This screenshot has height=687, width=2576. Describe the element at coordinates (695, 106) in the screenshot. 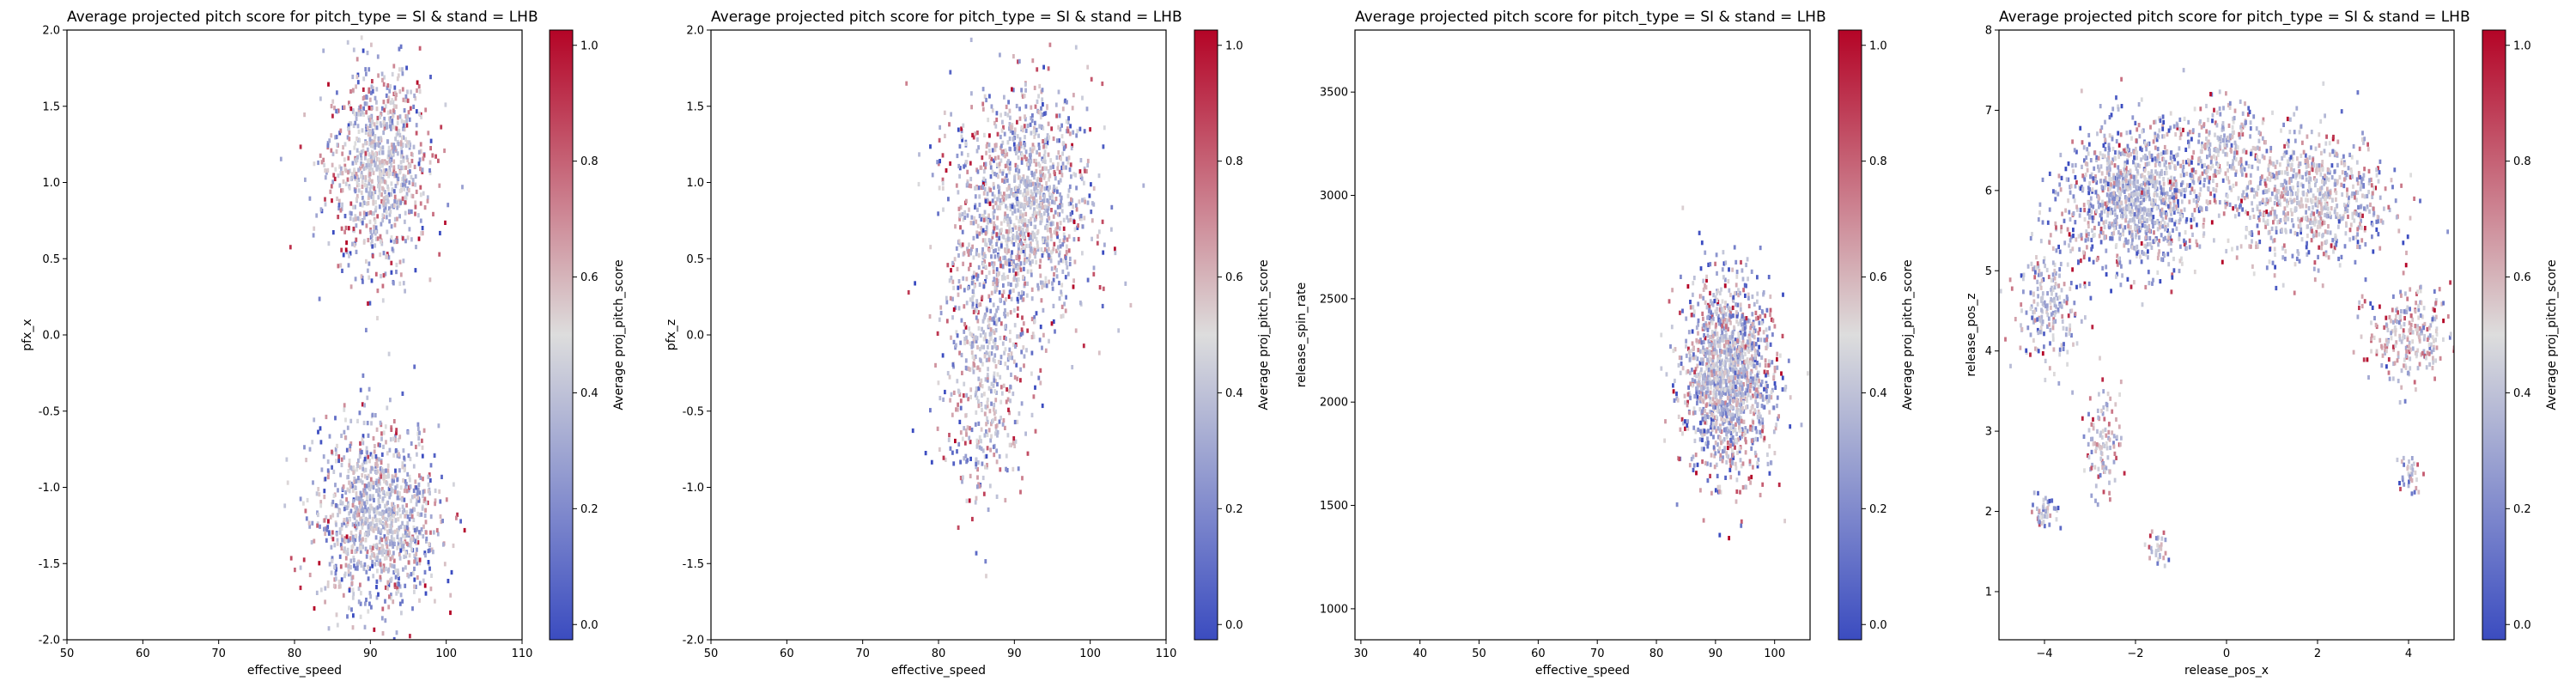

I see `y-tick-label: 1.5` at that location.